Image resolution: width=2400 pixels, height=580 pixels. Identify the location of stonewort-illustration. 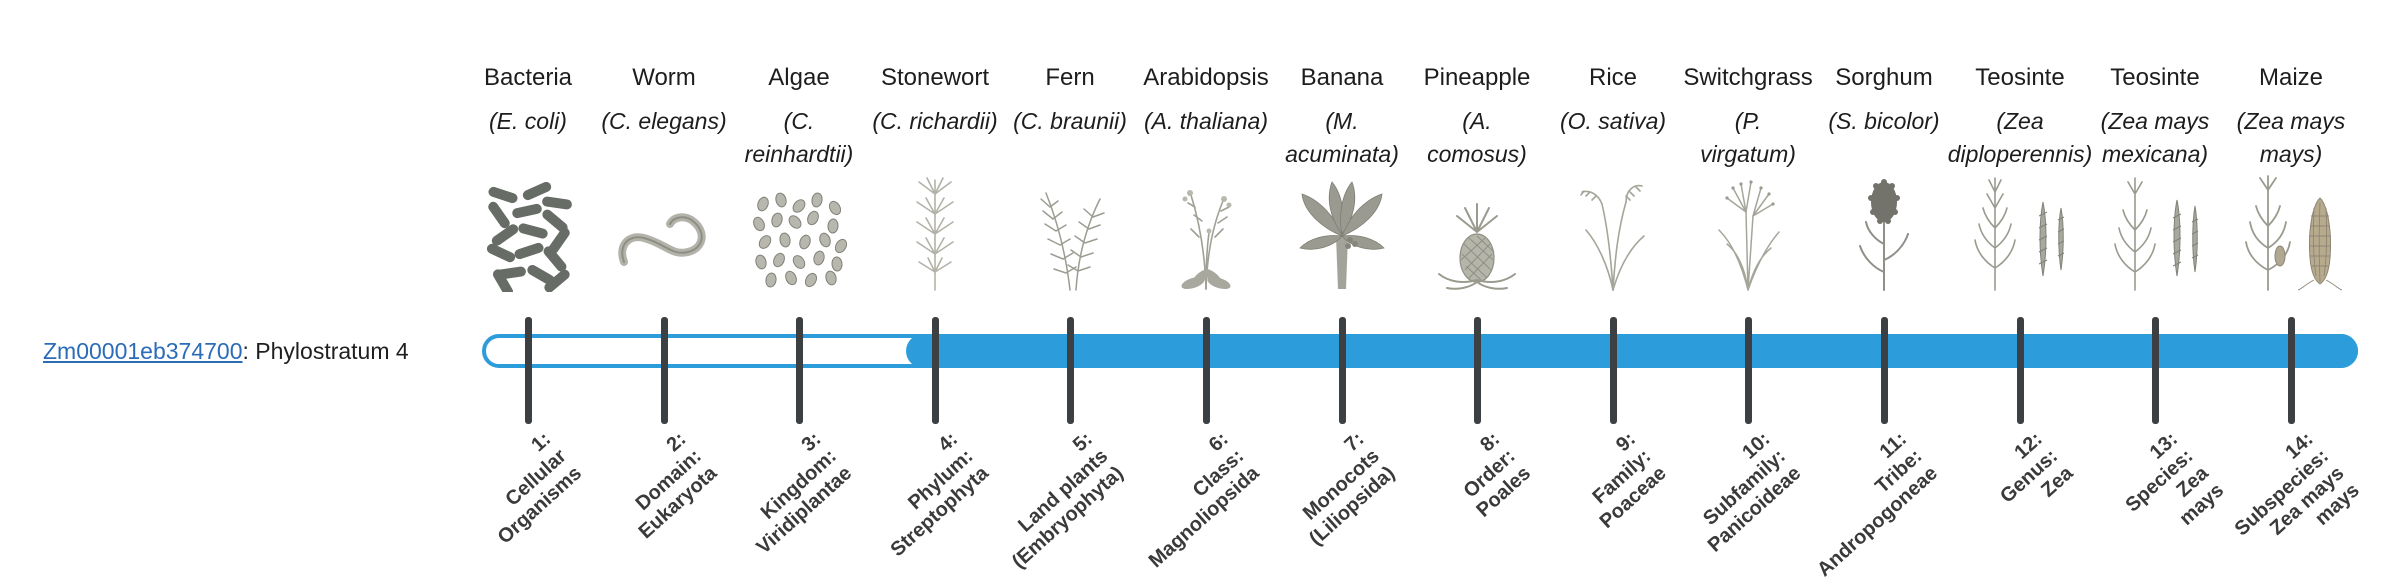
(935, 231).